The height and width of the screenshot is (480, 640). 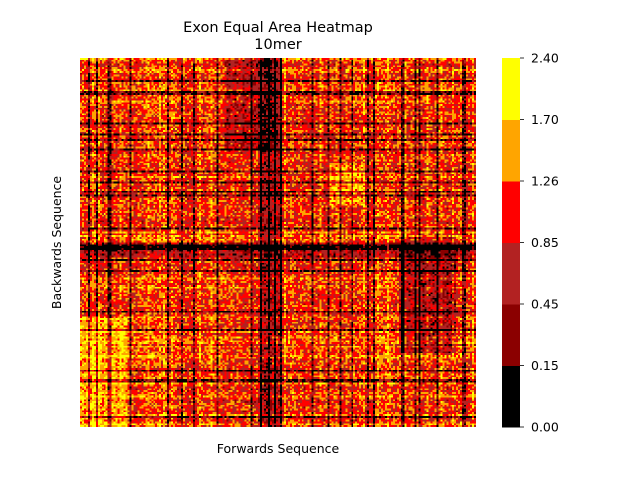 I want to click on colorbar: 0.00 0.15 0.45 0.85 1.26 1.70 2.40, so click(x=530, y=243).